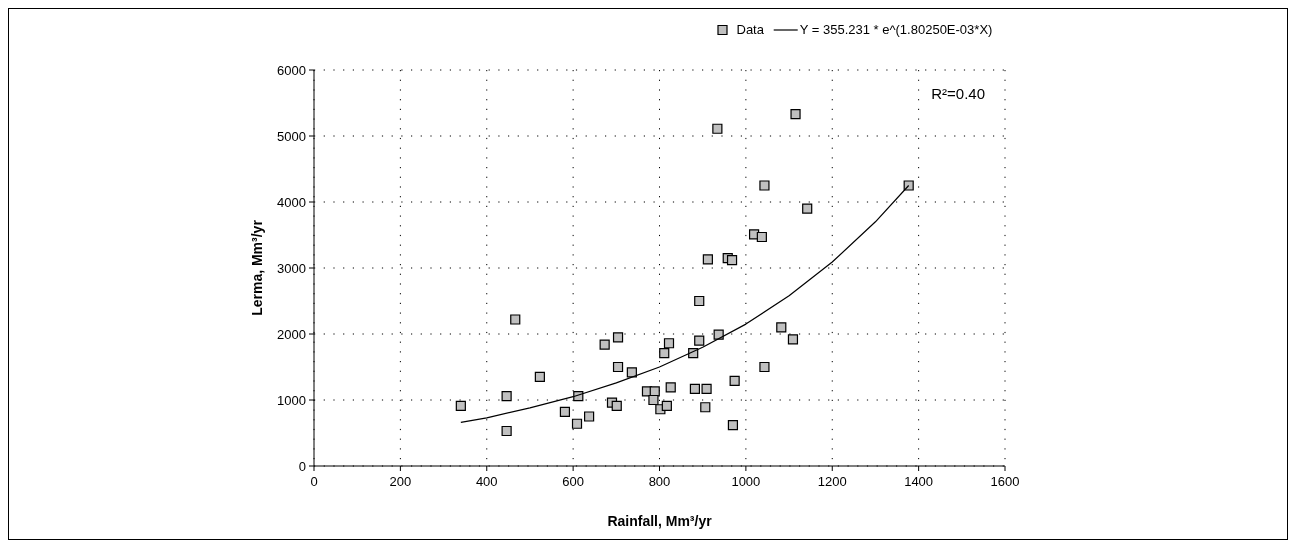 Image resolution: width=1296 pixels, height=548 pixels. I want to click on y-tick-label: 4000, so click(291, 202).